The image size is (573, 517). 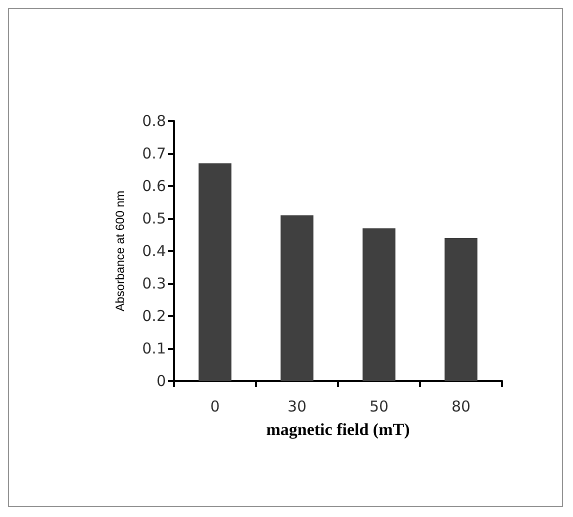 I want to click on y-tick-label: 0.3, so click(x=154, y=283).